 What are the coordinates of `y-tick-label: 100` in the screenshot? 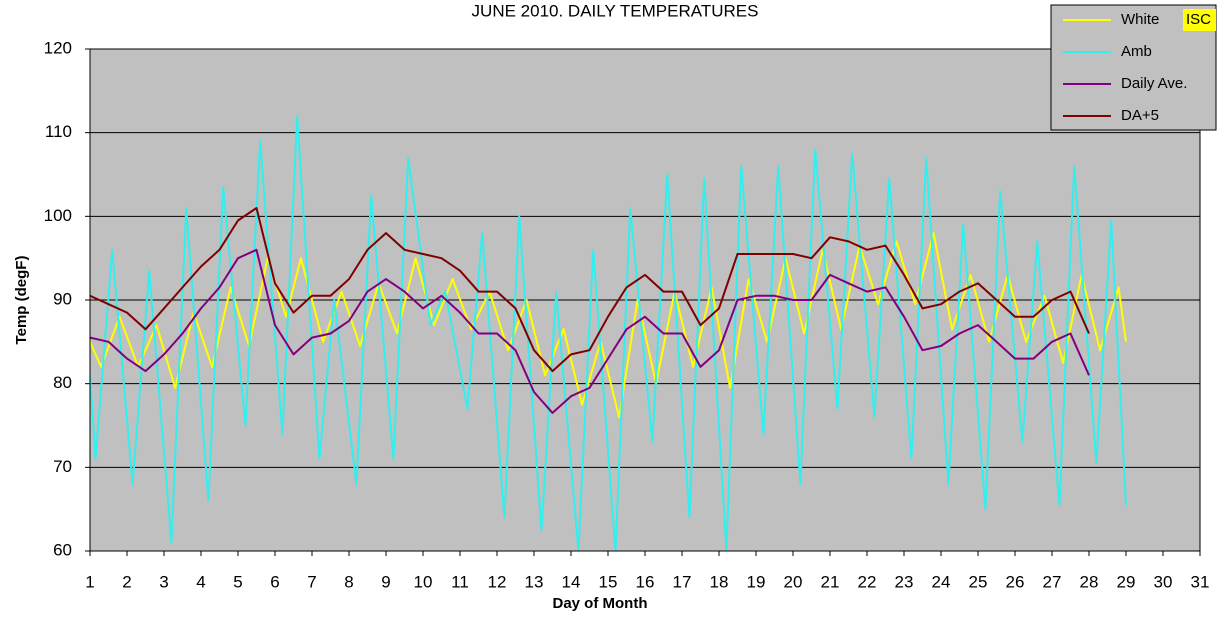 It's located at (58, 215).